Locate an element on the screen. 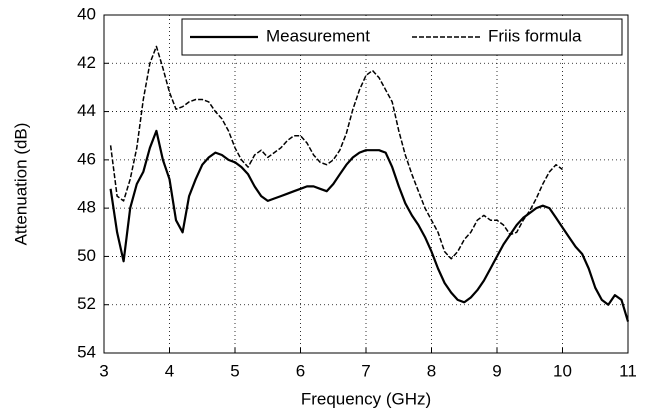  x-tick-label: 8 is located at coordinates (431, 370).